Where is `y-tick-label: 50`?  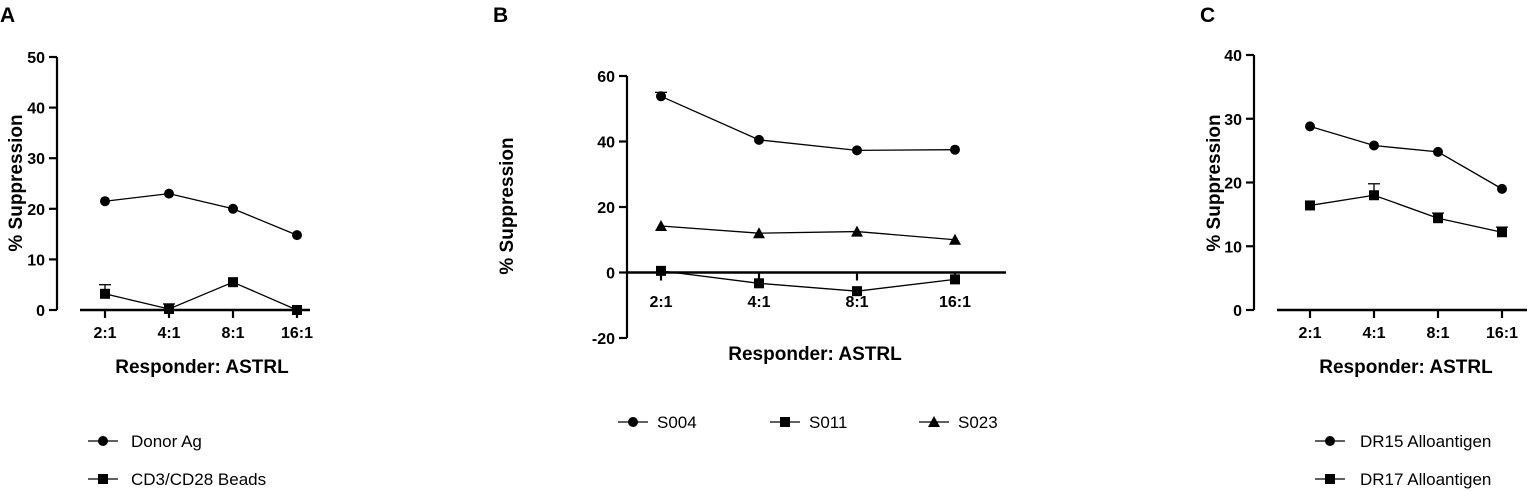 y-tick-label: 50 is located at coordinates (36, 58).